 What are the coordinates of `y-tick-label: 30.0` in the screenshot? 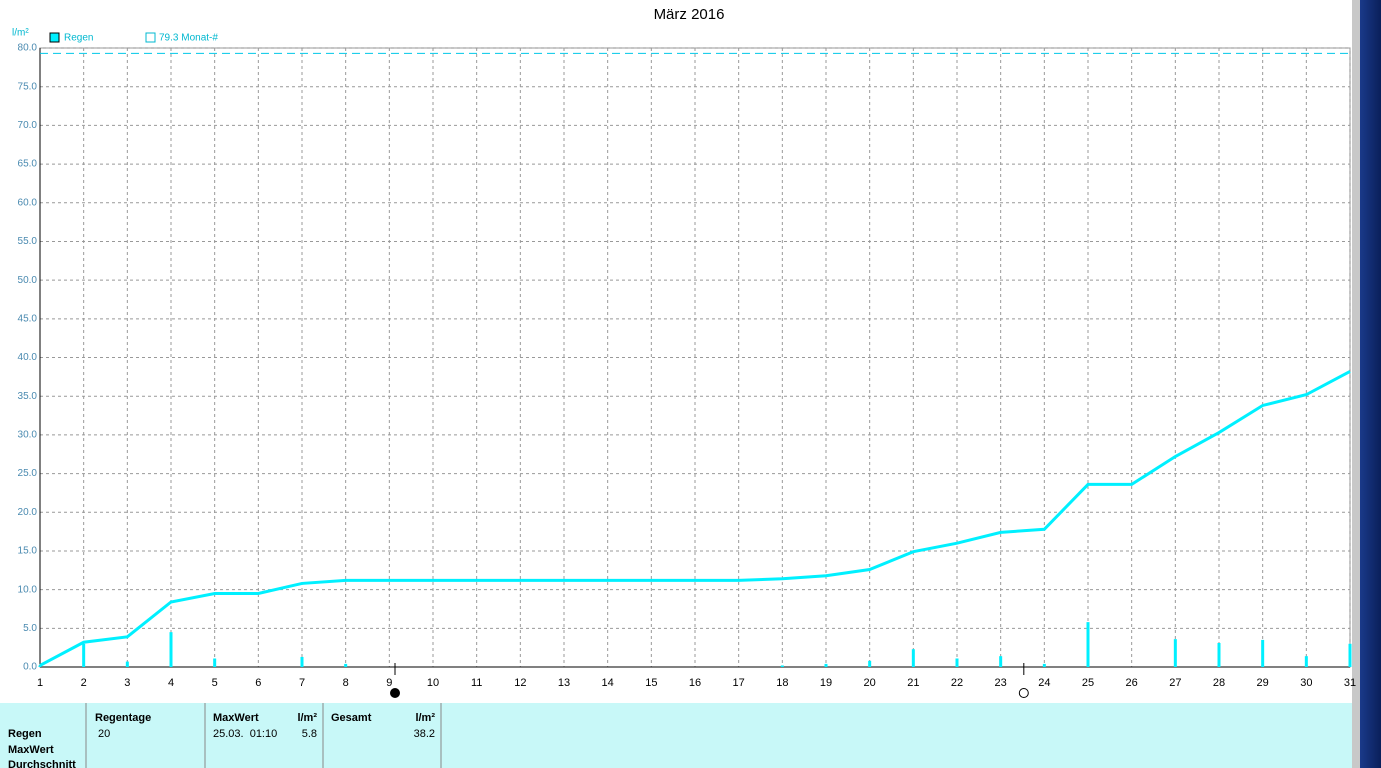 It's located at (28, 435).